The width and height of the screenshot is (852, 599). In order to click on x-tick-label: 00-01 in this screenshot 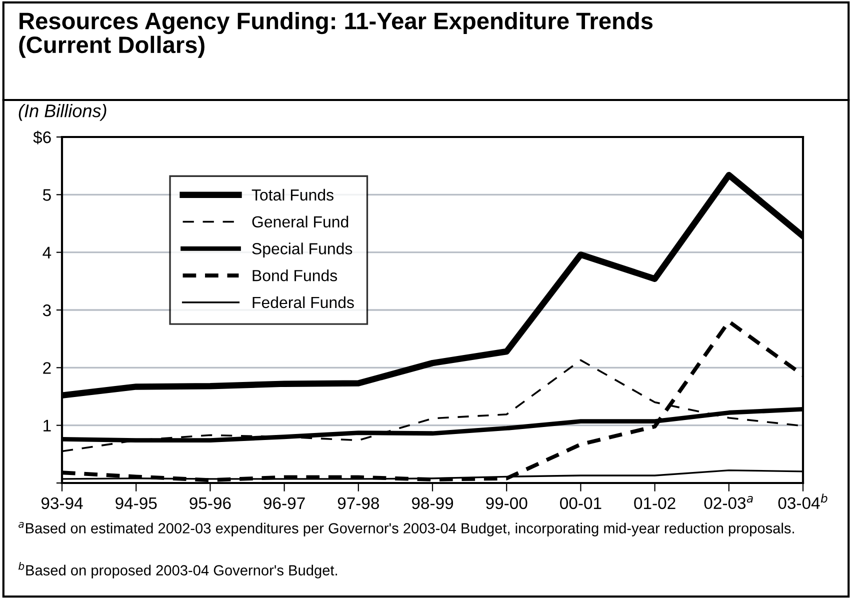, I will do `click(581, 503)`.